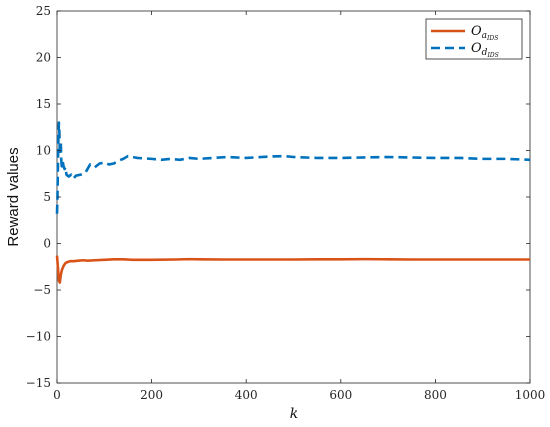 The width and height of the screenshot is (550, 427). Describe the element at coordinates (43, 104) in the screenshot. I see `y-tick-label-6: 15` at that location.